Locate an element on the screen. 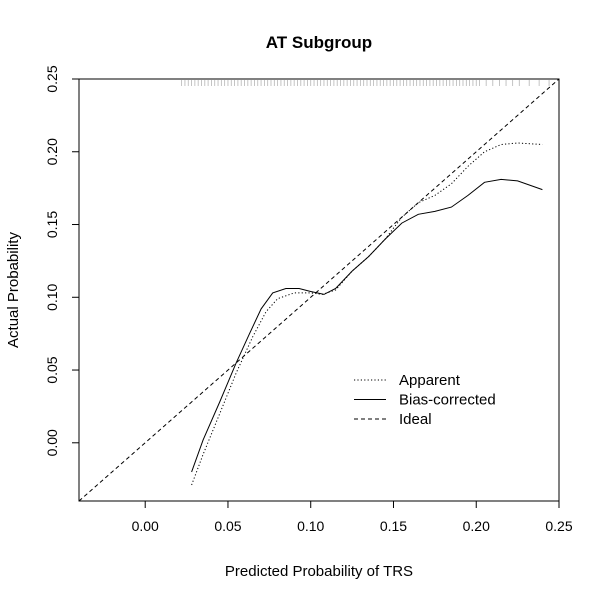  x-tick-label: 0.25 is located at coordinates (558, 526).